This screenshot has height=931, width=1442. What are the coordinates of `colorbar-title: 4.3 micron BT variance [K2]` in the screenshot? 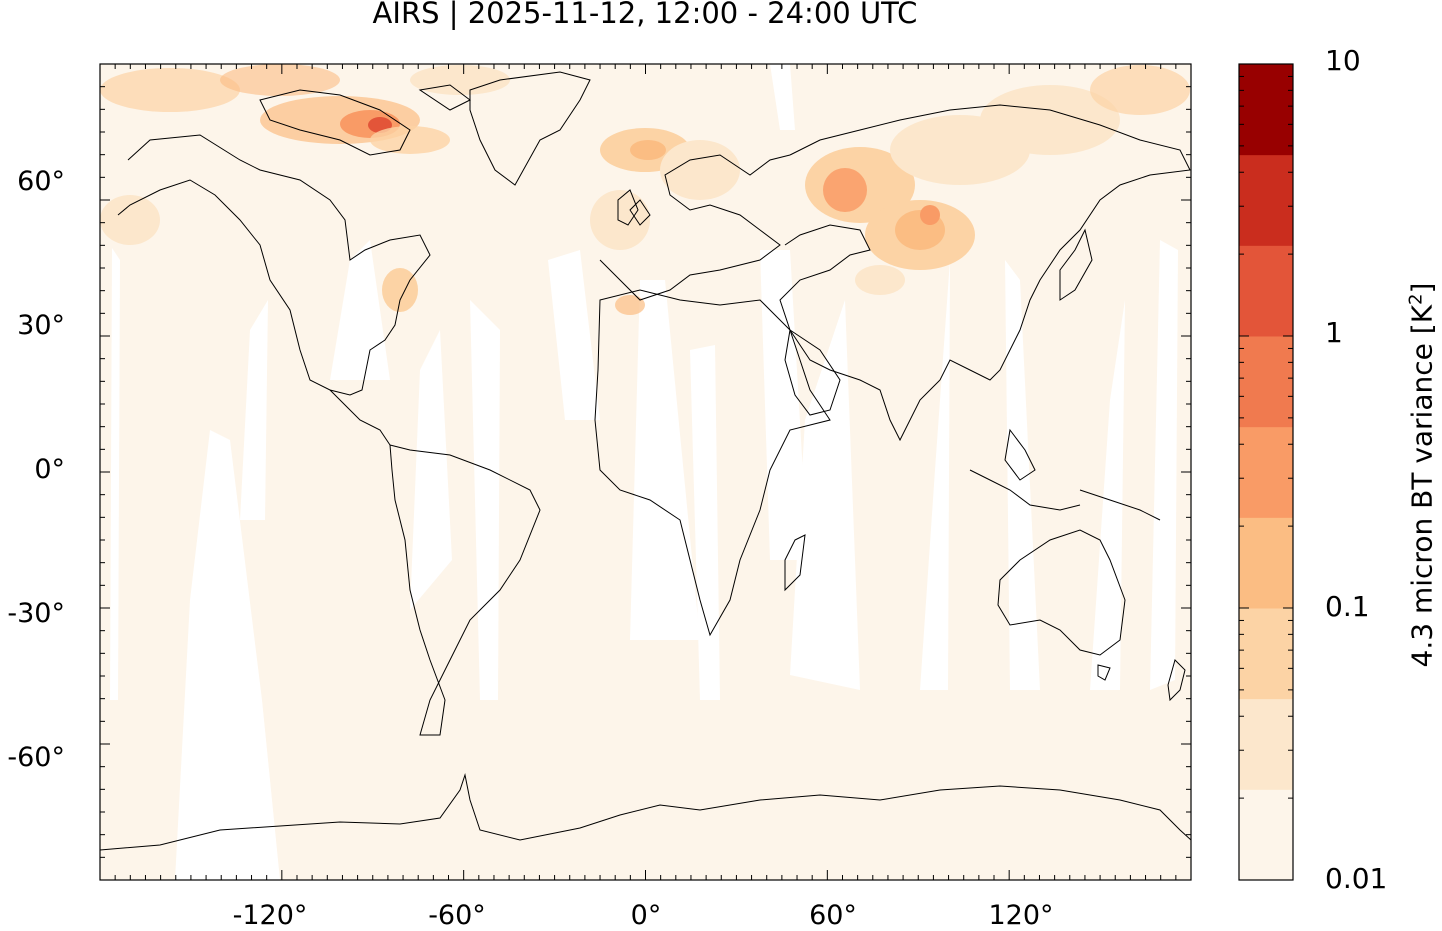 It's located at (1422, 475).